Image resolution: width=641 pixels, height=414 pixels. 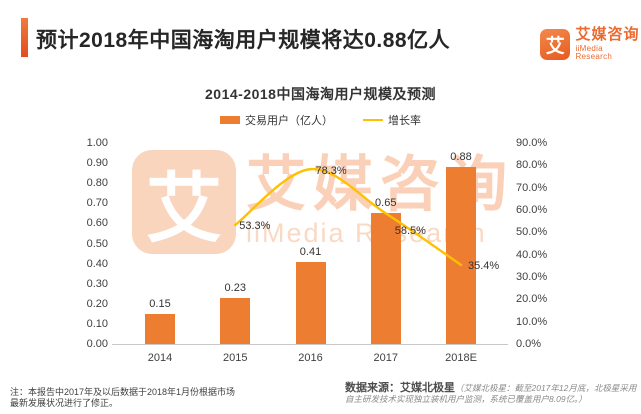 I want to click on y-axis-tick-label: 0.60, so click(x=97, y=223).